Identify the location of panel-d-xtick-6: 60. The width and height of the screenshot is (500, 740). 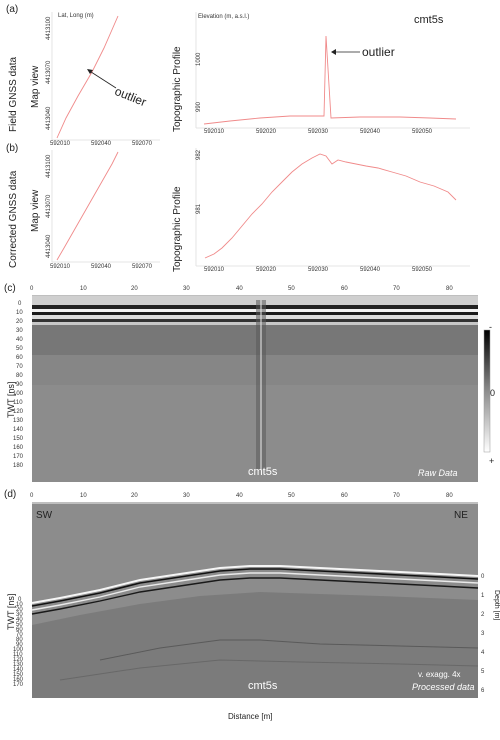
(344, 496).